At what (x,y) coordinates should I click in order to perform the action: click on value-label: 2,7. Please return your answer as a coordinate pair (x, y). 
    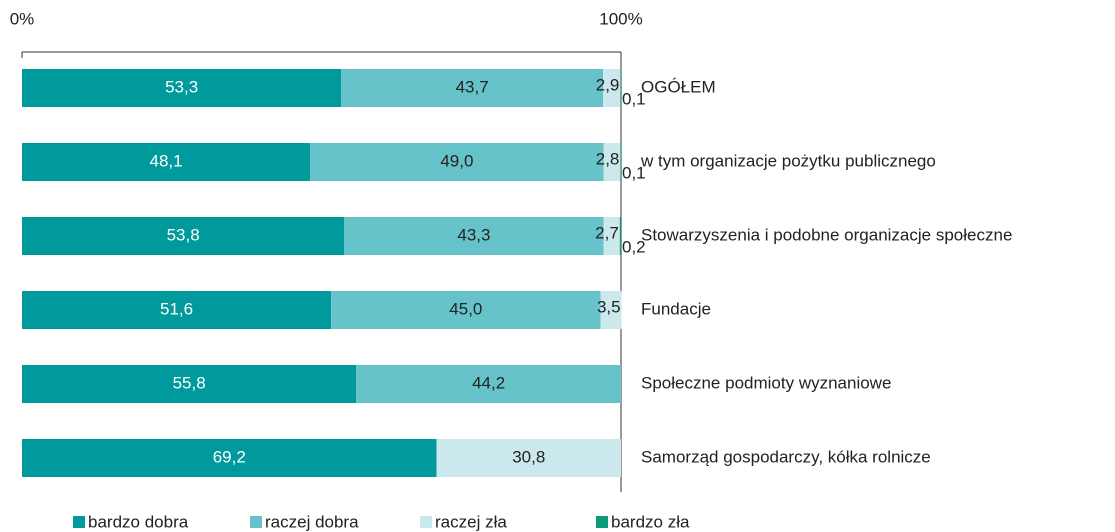
    Looking at the image, I should click on (607, 232).